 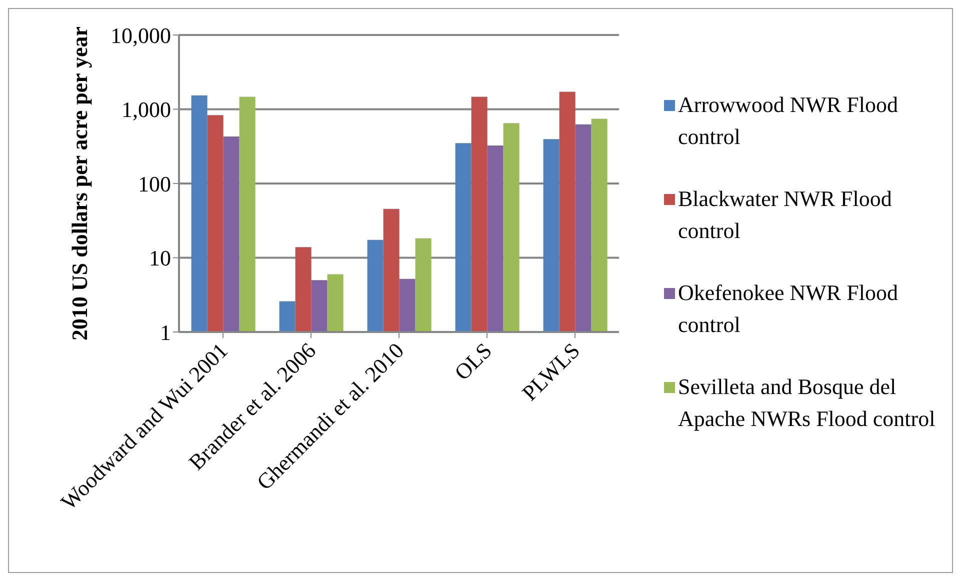 What do you see at coordinates (165, 332) in the screenshot?
I see `y-tick-label: 1` at bounding box center [165, 332].